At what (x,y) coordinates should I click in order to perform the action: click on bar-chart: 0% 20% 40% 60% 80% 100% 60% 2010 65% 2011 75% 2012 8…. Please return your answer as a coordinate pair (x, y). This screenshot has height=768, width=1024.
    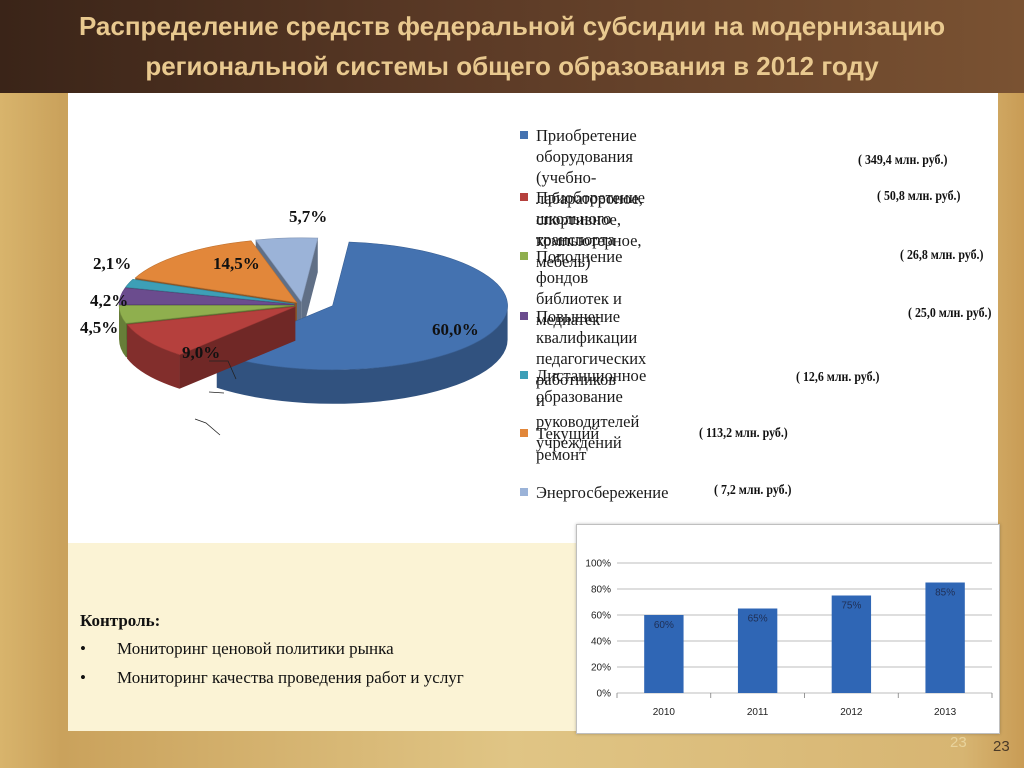
    Looking at the image, I should click on (789, 638).